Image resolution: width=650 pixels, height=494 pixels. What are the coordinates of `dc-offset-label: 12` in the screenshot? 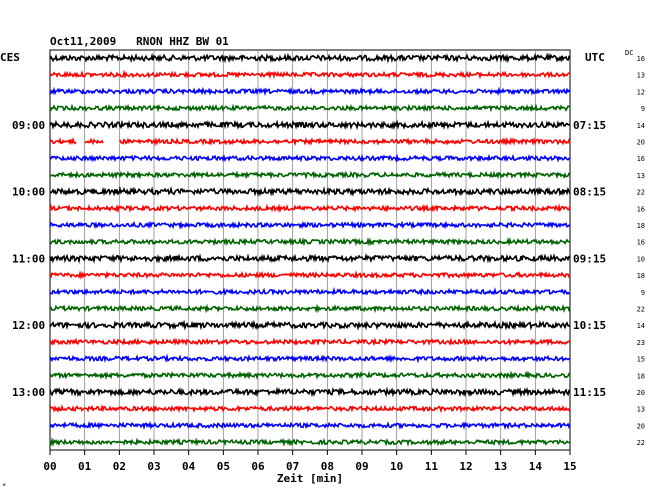 It's located at (641, 92).